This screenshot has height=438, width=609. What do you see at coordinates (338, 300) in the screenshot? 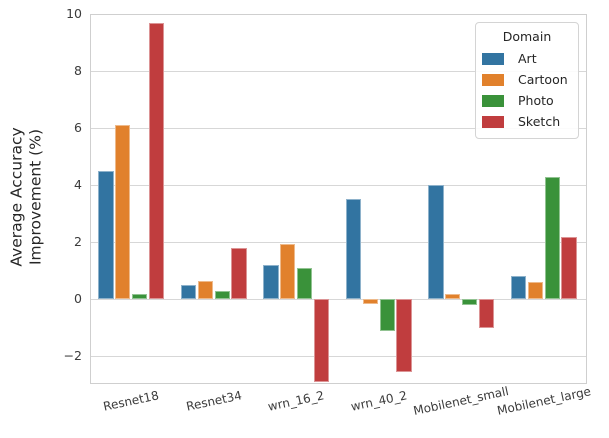
I see `gridline-y0` at bounding box center [338, 300].